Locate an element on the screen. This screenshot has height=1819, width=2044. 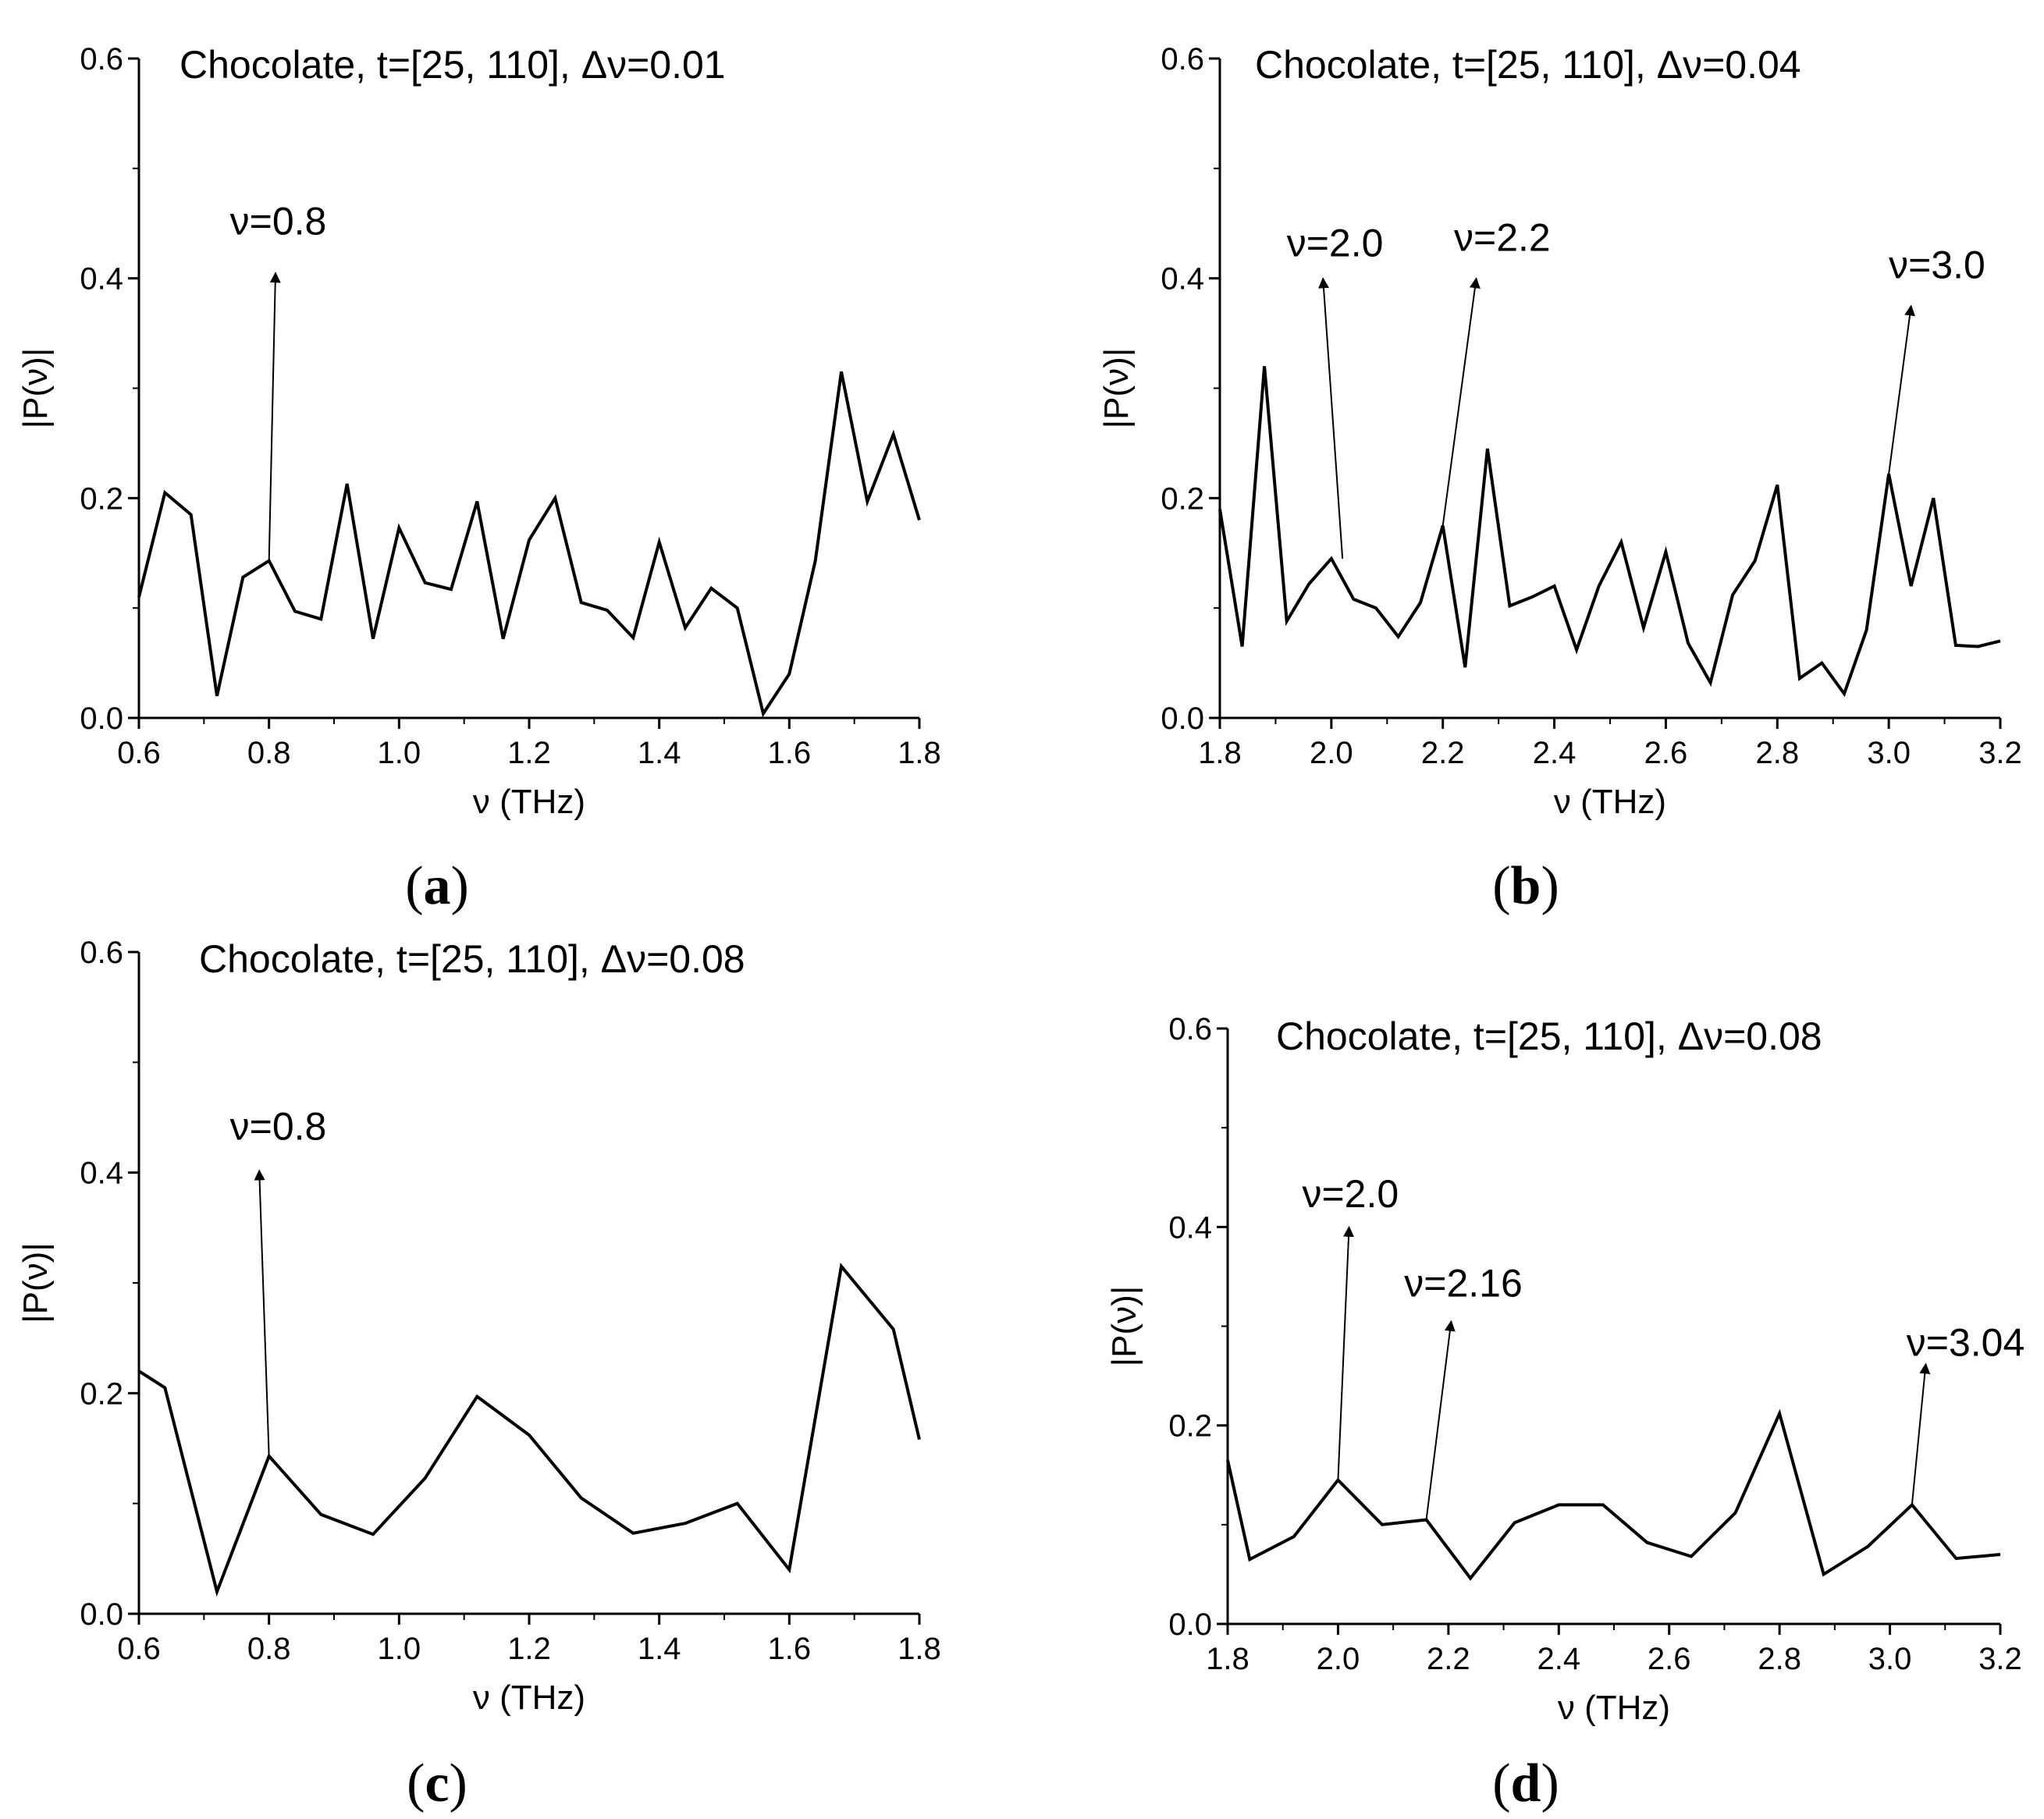
panel-label-b: (b) is located at coordinates (1525, 886).